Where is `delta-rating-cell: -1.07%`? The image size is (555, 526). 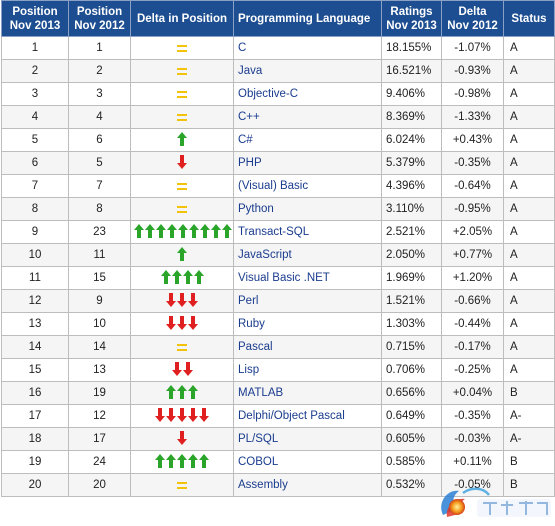 delta-rating-cell: -1.07% is located at coordinates (472, 48).